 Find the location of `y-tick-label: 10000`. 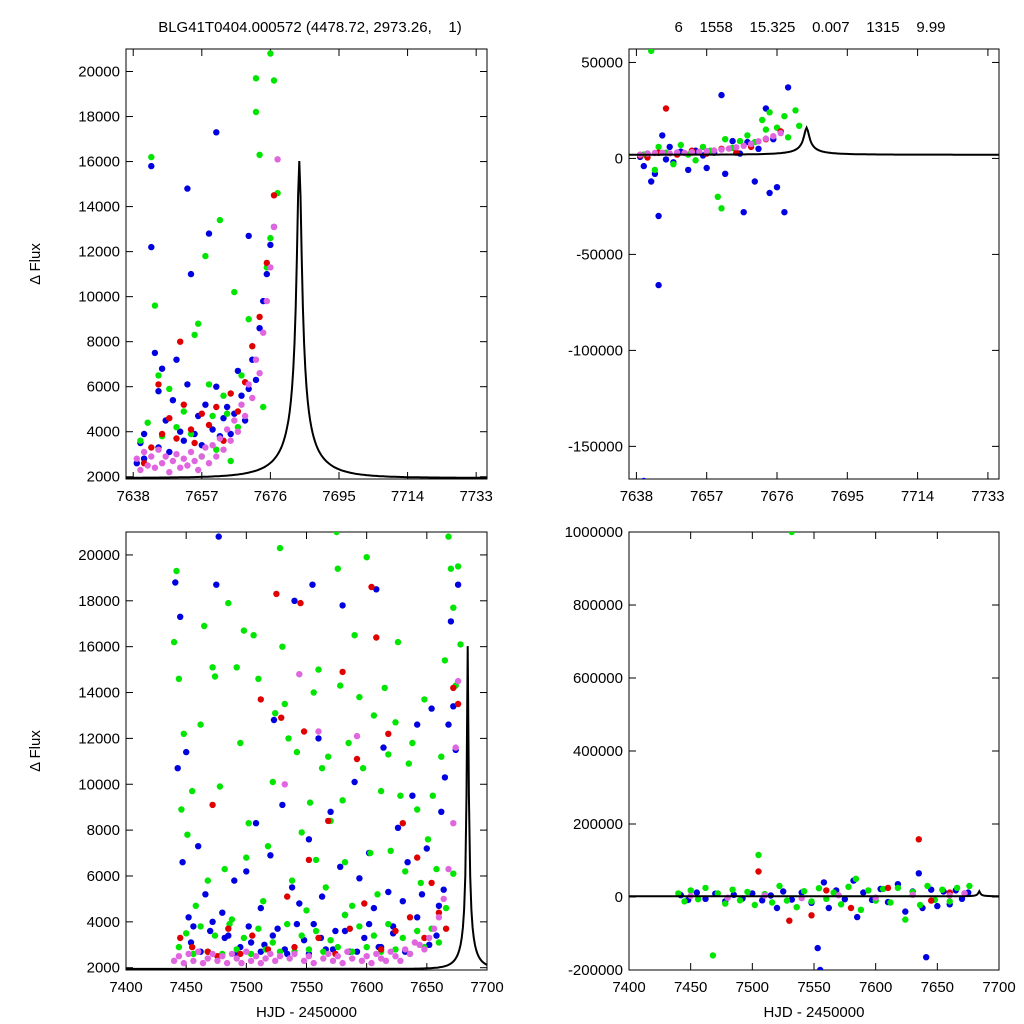

y-tick-label: 10000 is located at coordinates (99, 297).